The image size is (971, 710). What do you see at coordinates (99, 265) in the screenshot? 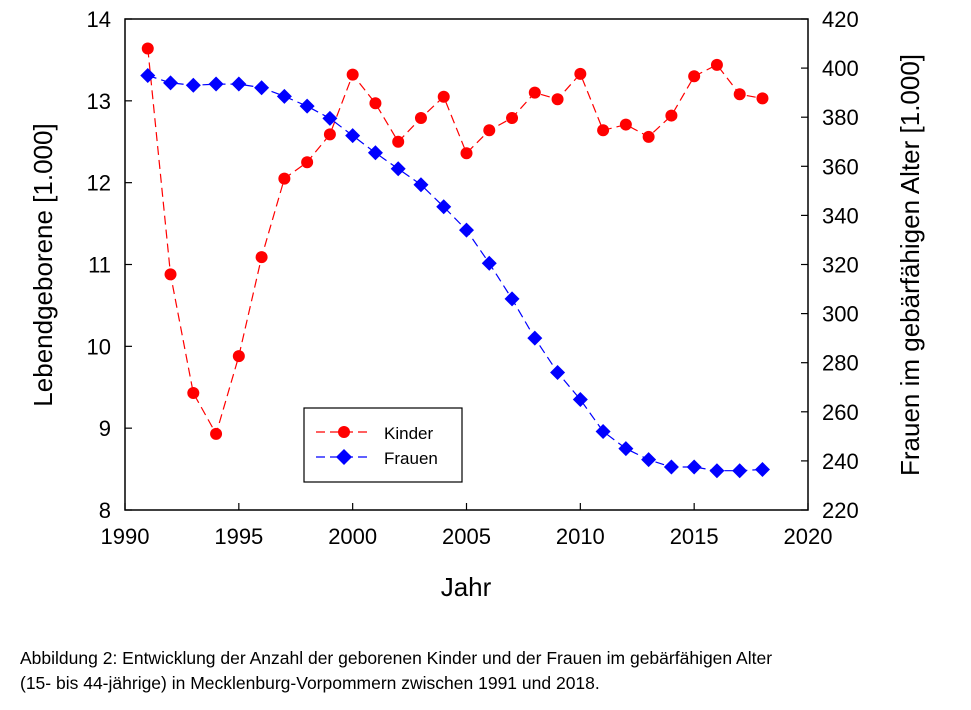
I see `y-left-tick-label: 11` at bounding box center [99, 265].